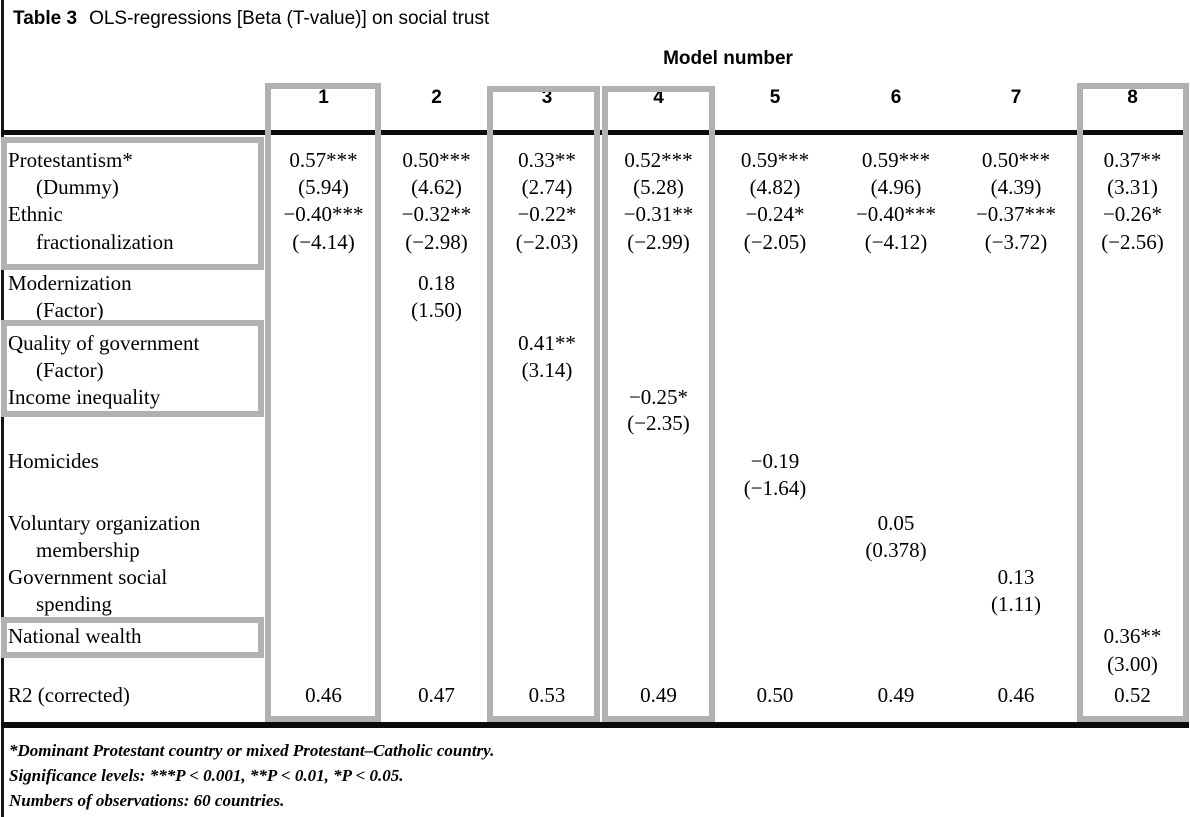 The image size is (1190, 817). I want to click on value-cell-model-8: −0.26*, so click(1132, 214).